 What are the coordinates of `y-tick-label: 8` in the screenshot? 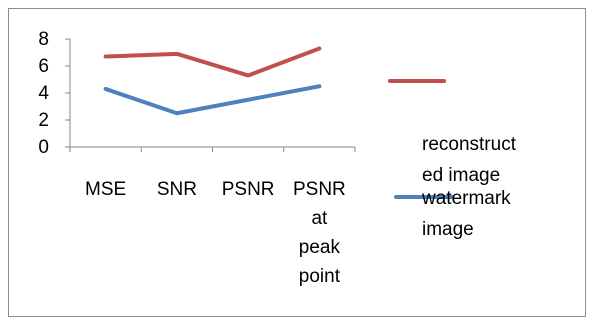 It's located at (43, 39).